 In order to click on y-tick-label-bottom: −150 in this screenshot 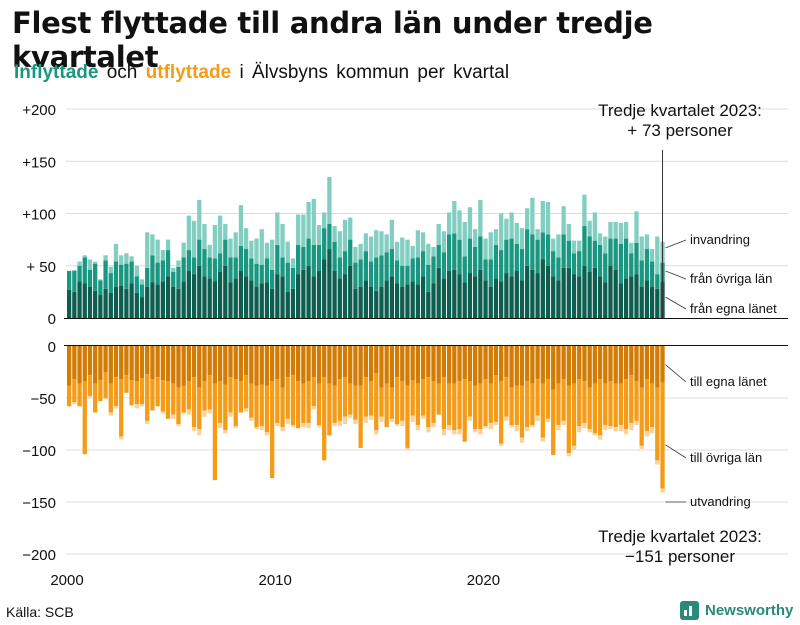, I will do `click(39, 503)`.